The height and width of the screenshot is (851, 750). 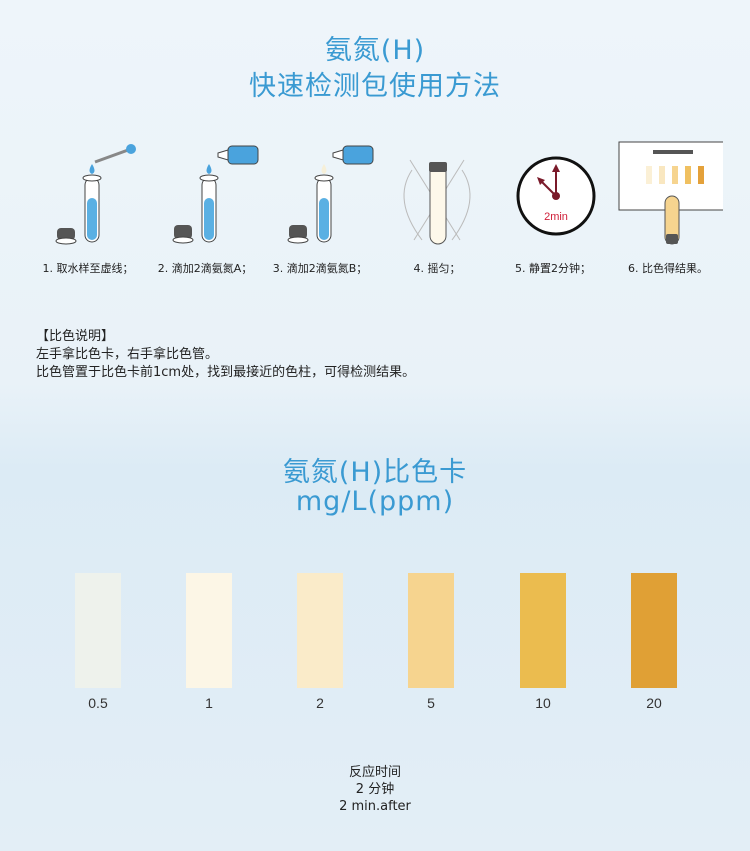 What do you see at coordinates (553, 268) in the screenshot?
I see `step-label: 5. 静置2分钟；` at bounding box center [553, 268].